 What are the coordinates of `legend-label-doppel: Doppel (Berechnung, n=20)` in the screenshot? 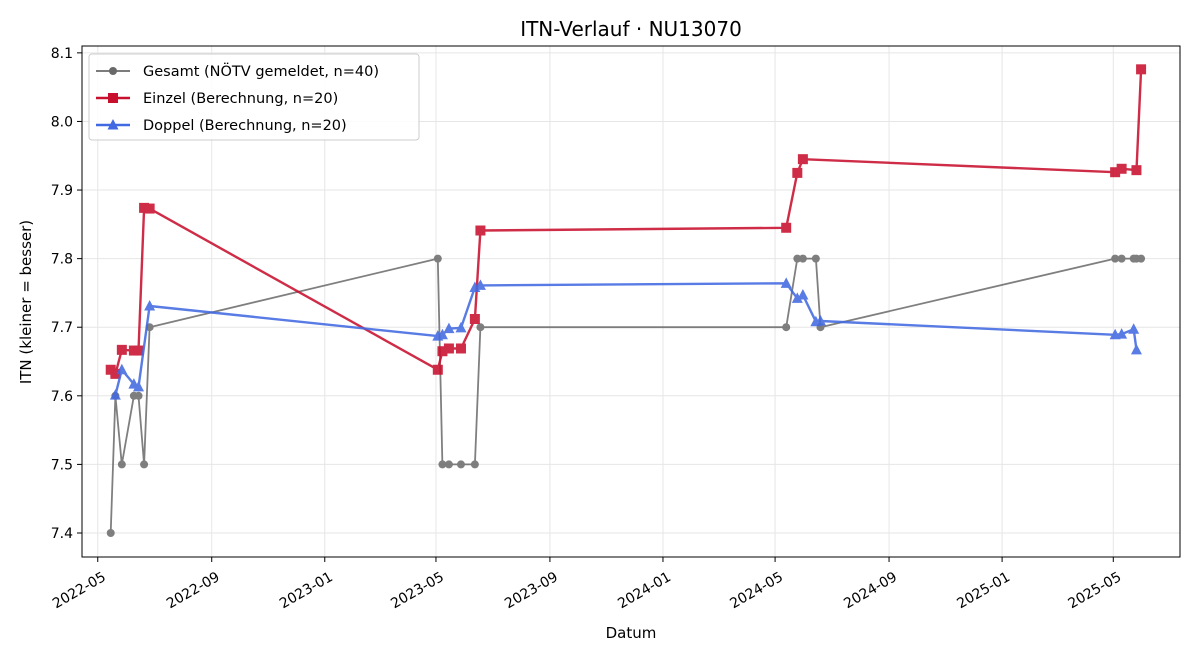 It's located at (245, 126).